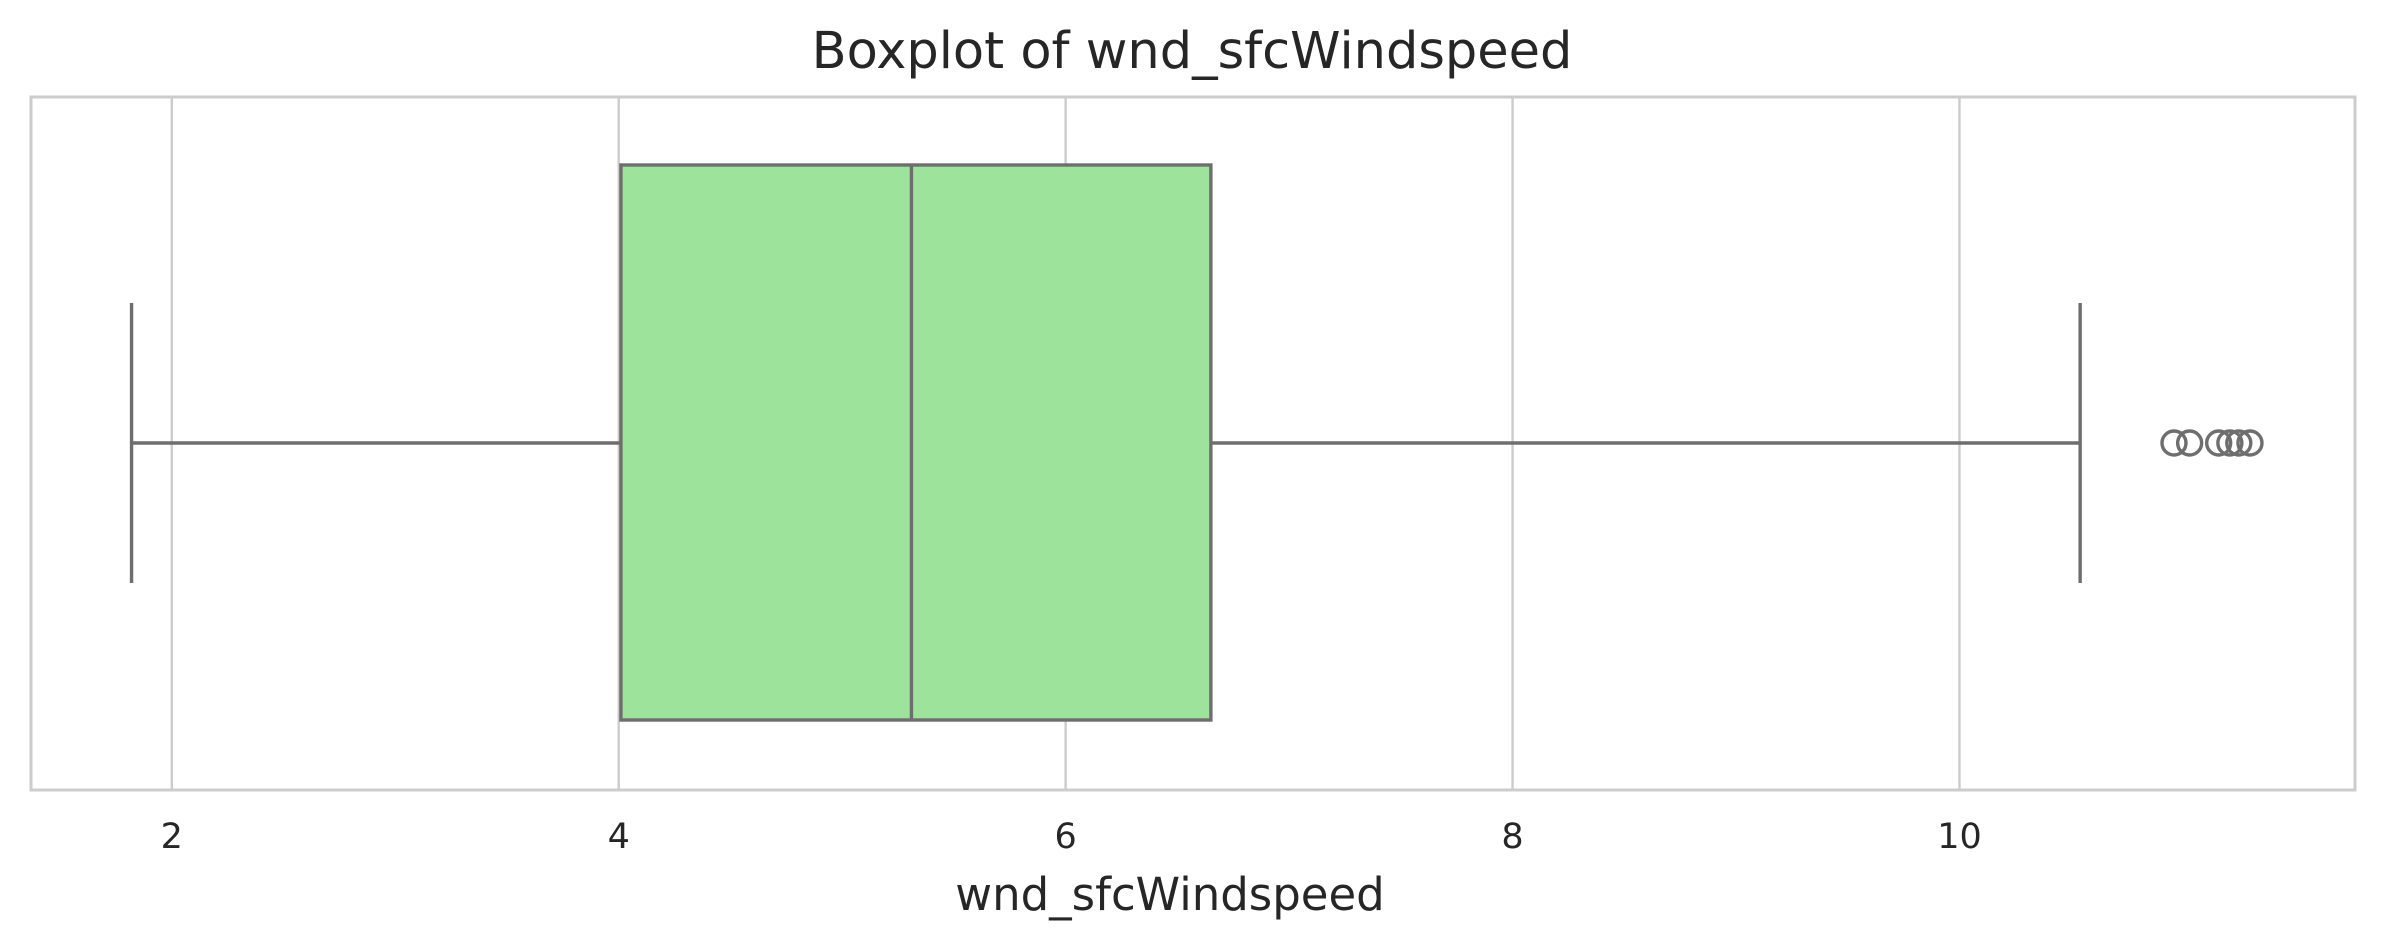 The image size is (2385, 950). Describe the element at coordinates (916, 442) in the screenshot. I see `interquartile-box` at that location.